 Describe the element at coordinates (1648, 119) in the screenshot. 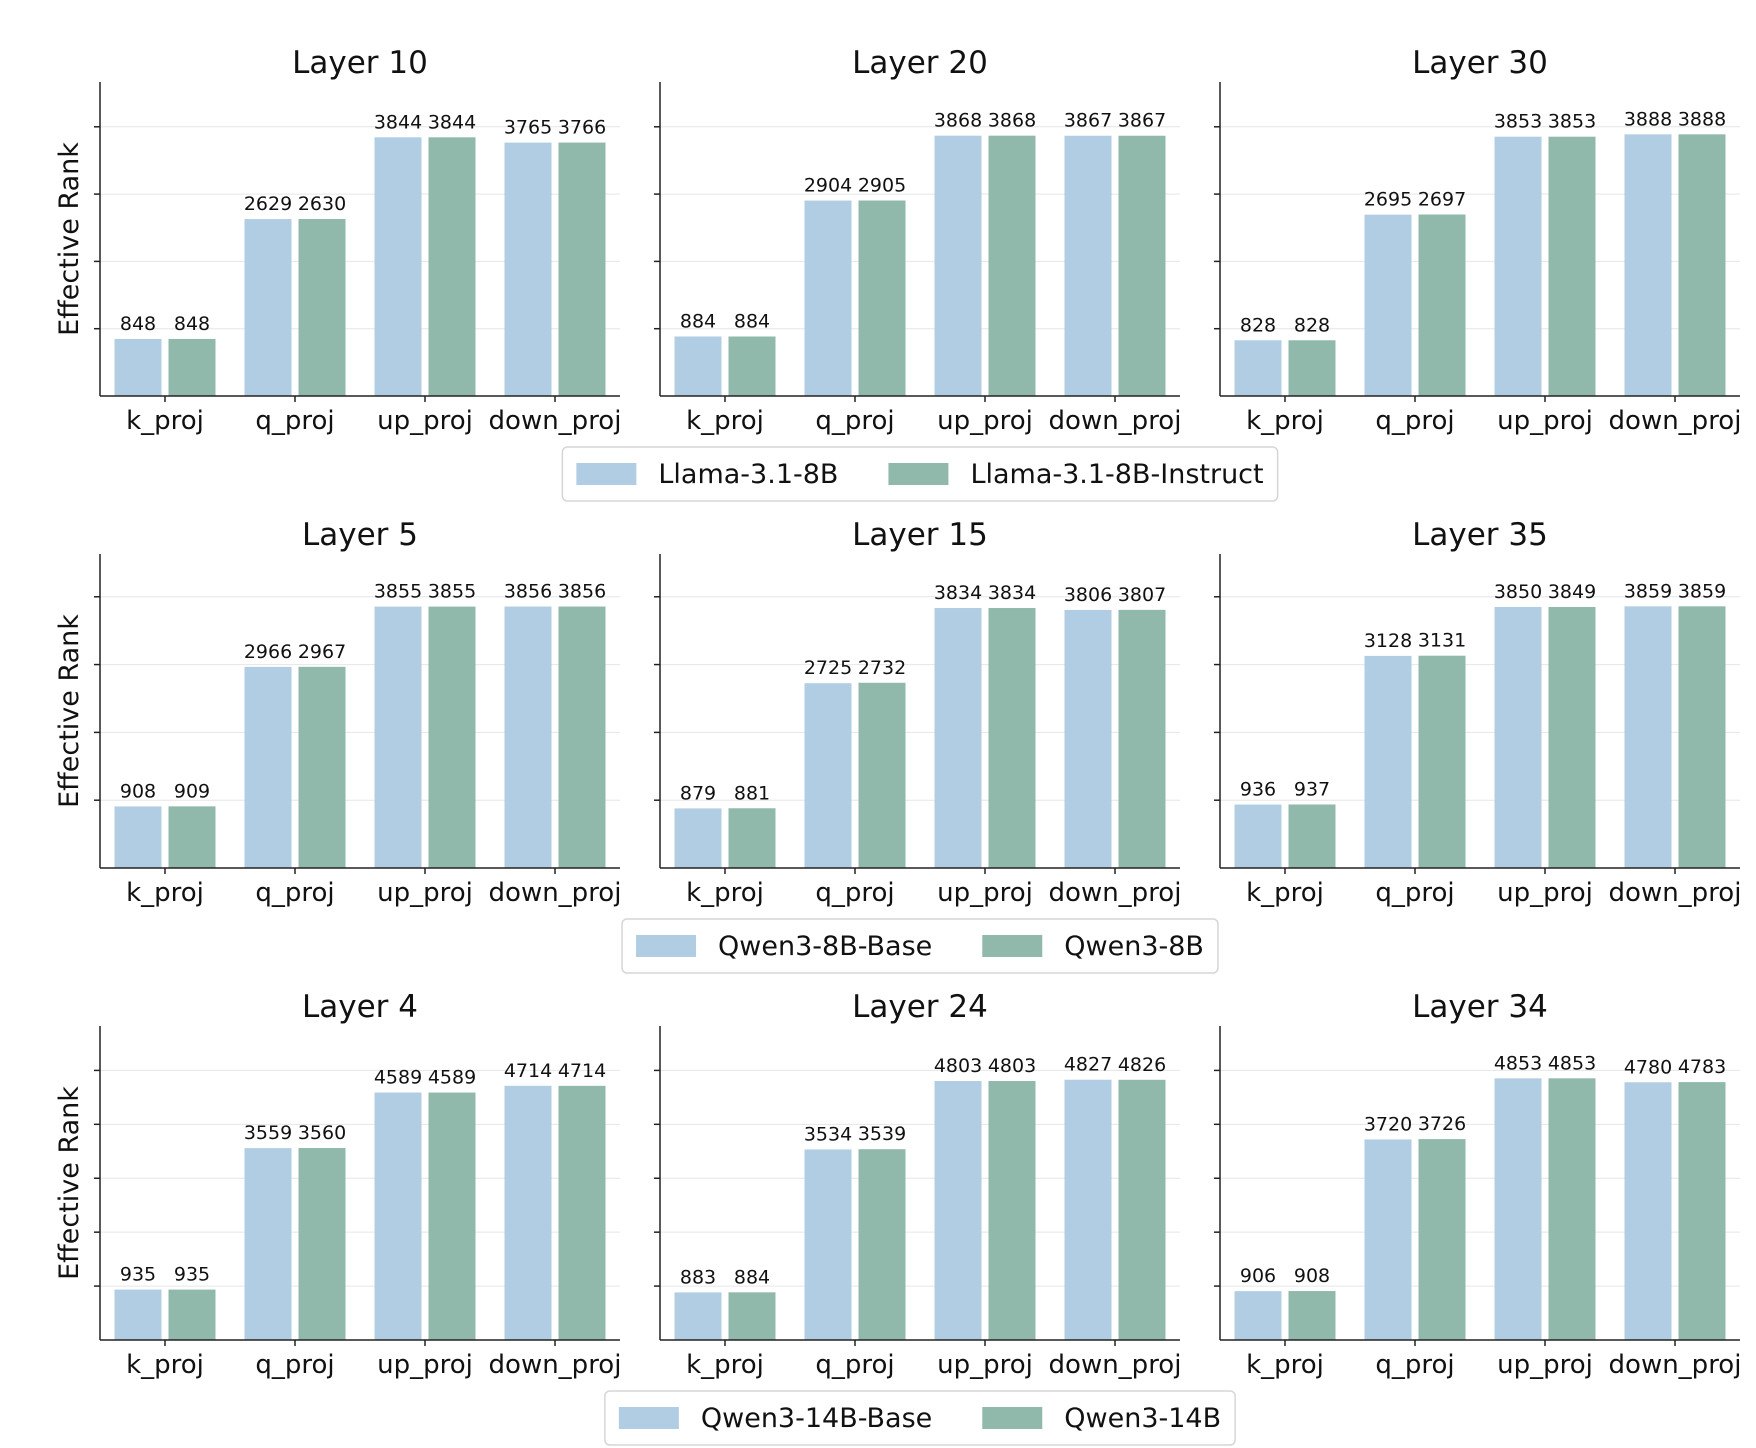

I see `data-label: 3888` at that location.